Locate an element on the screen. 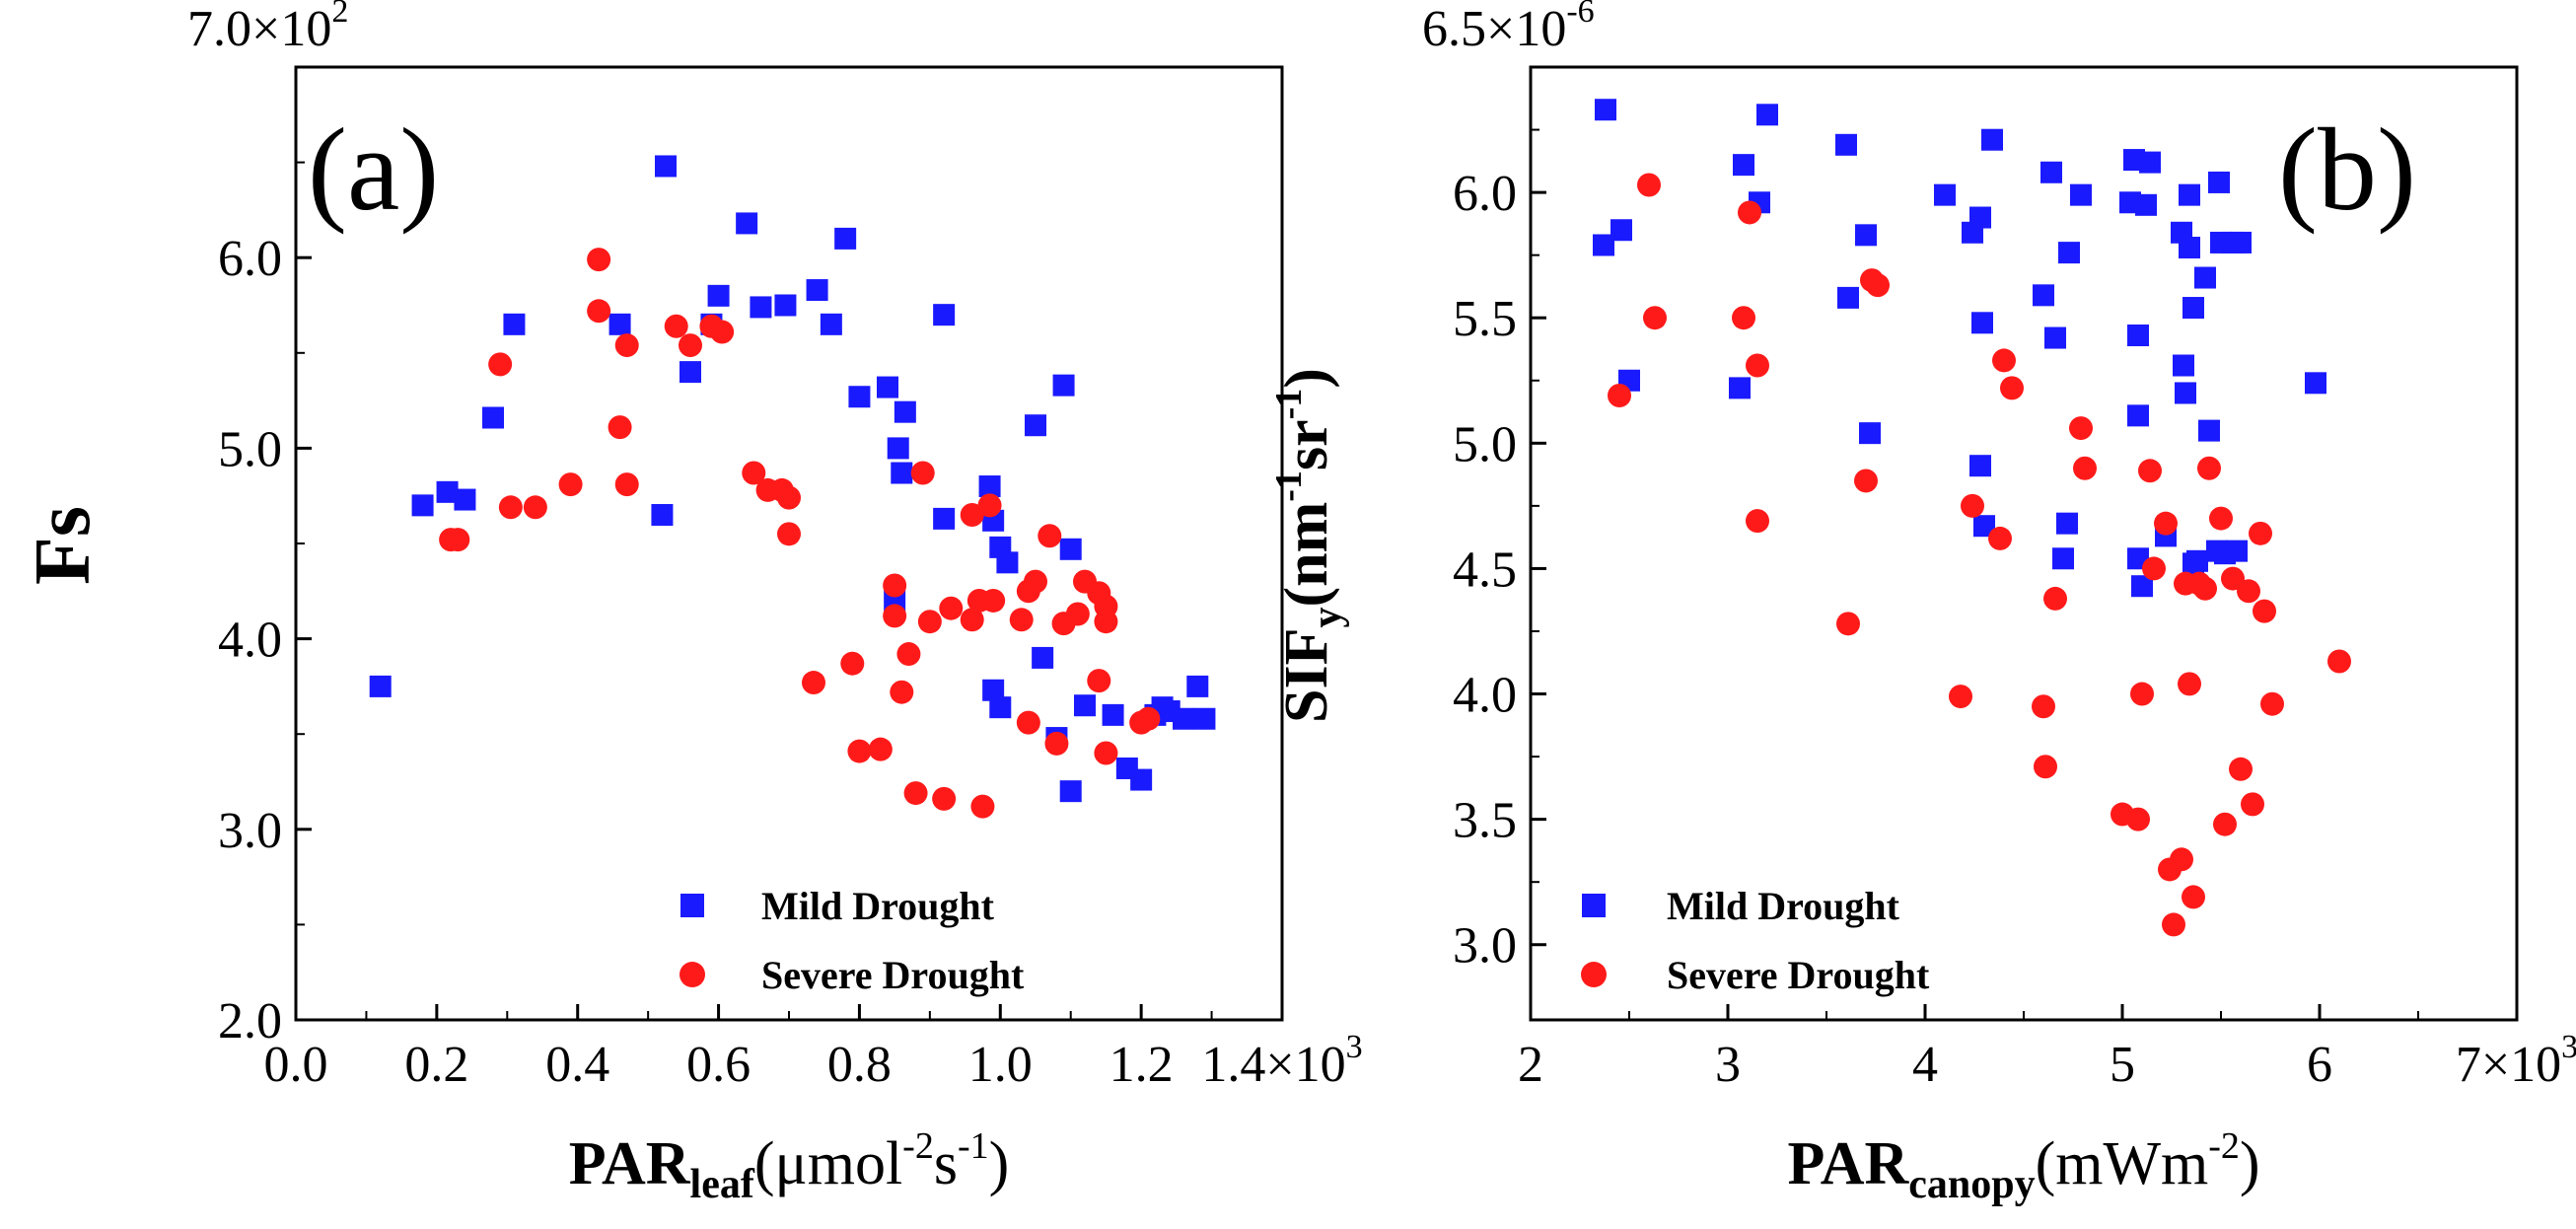  legend-b: Mild Drought Severe Drought is located at coordinates (1755, 940).